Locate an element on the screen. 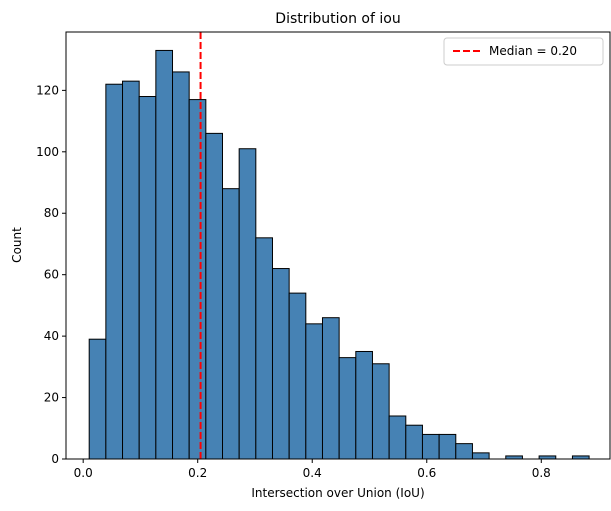 The height and width of the screenshot is (511, 611). y-tick-label: 80 is located at coordinates (51, 213).